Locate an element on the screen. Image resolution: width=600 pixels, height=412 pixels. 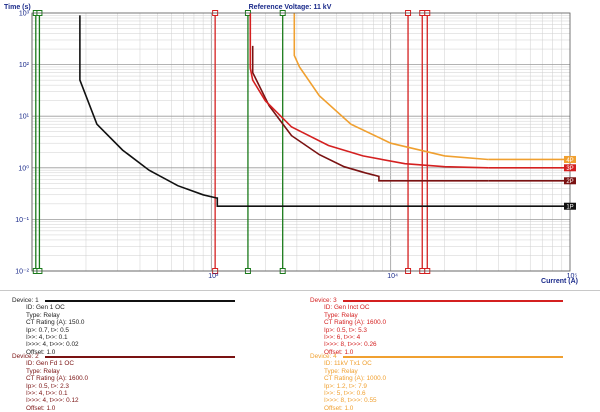
x-tick-label: 10⁵ is located at coordinates (572, 276).